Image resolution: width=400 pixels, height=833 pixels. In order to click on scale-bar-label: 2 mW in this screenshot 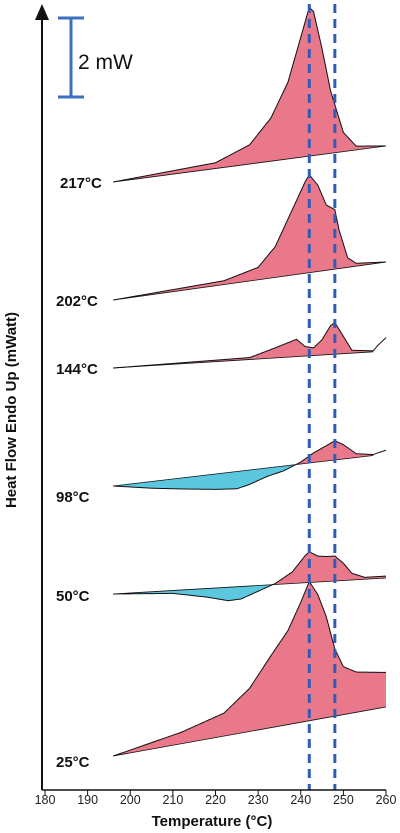, I will do `click(105, 62)`.